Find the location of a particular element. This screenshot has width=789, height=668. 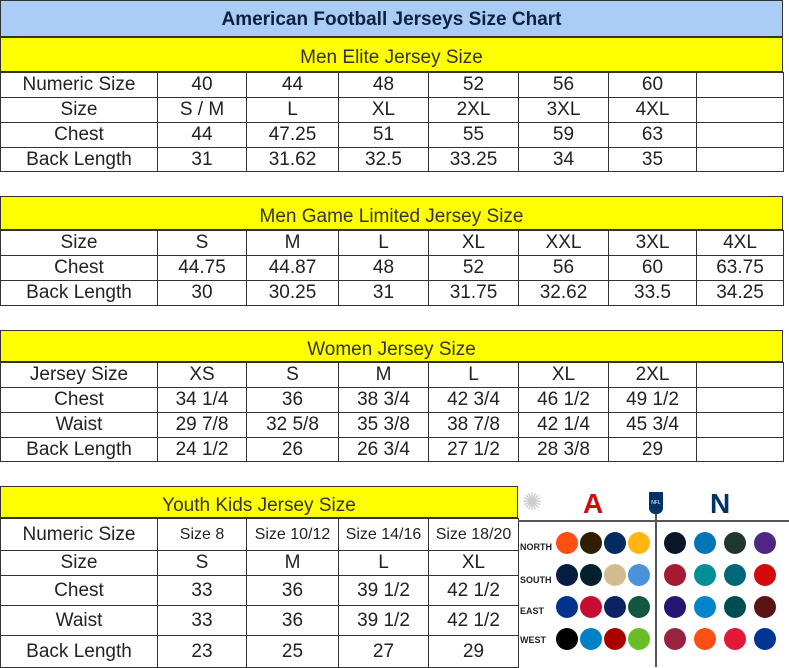

nfl-logo: NFL is located at coordinates (656, 503).